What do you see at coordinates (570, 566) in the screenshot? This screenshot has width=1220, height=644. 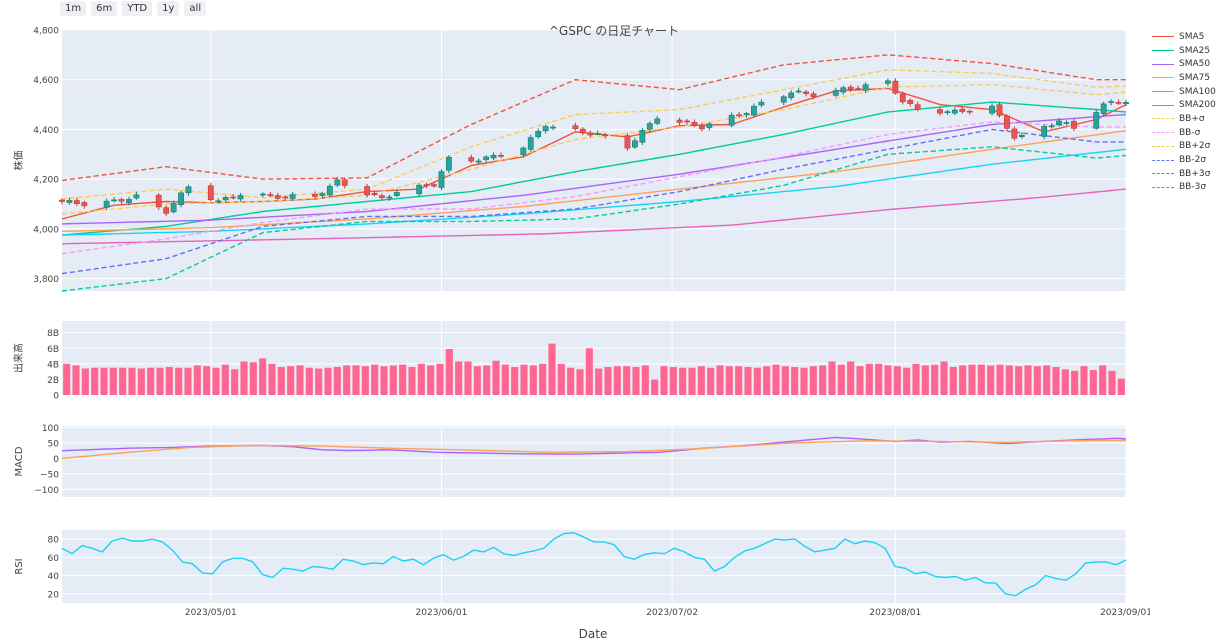 I see `rsi-panel: 20 40 60 80 RSI` at bounding box center [570, 566].